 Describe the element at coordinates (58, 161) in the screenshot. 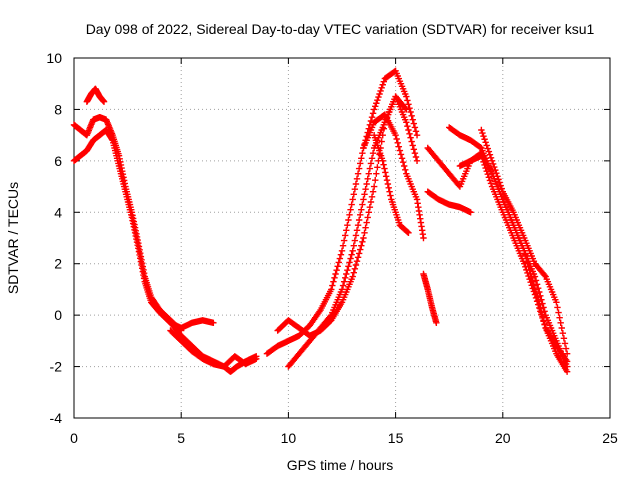

I see `y-tick-label: 6` at that location.